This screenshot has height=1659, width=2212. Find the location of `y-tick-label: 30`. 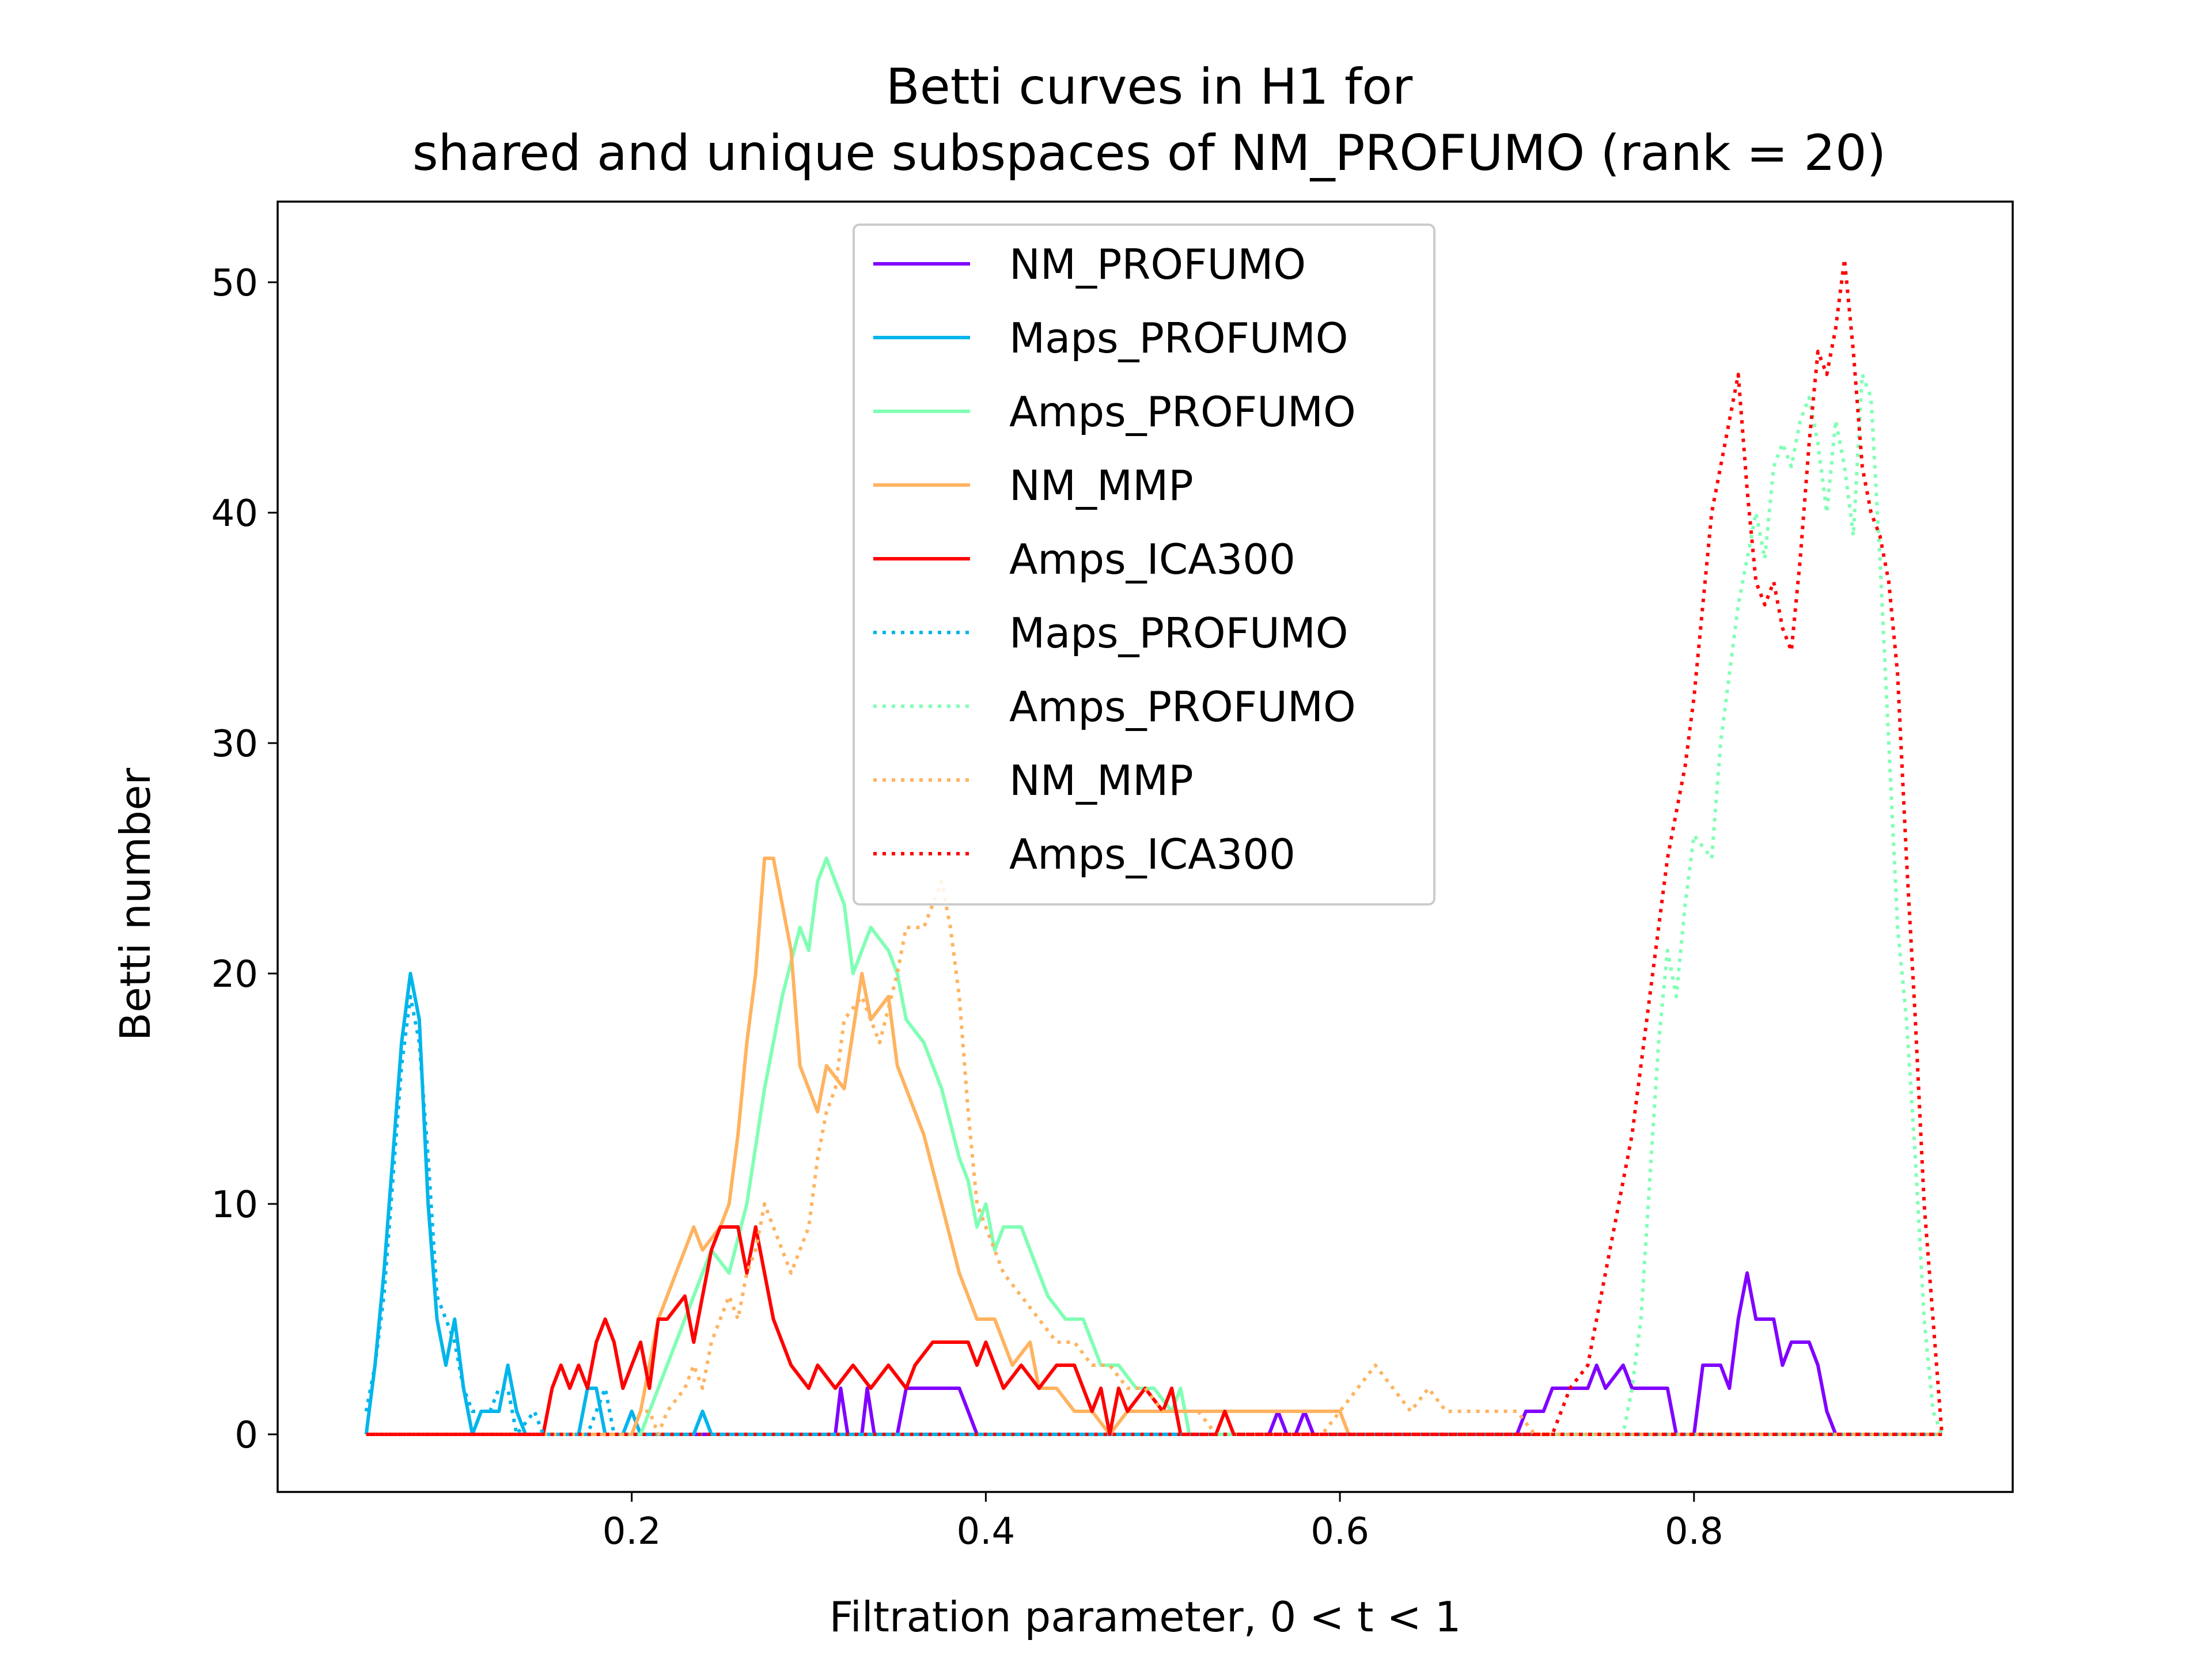

y-tick-label: 30 is located at coordinates (234, 744).